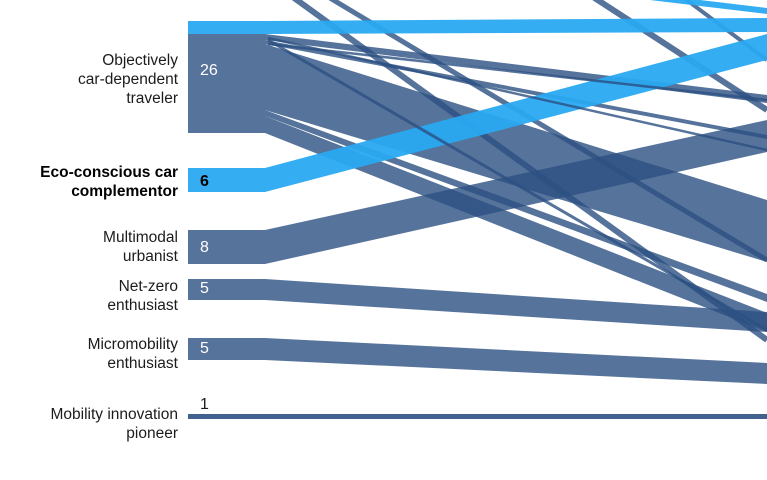 The width and height of the screenshot is (767, 480). I want to click on label-mobility-innovation-pioneer: Mobility innovation pioneer, so click(114, 424).